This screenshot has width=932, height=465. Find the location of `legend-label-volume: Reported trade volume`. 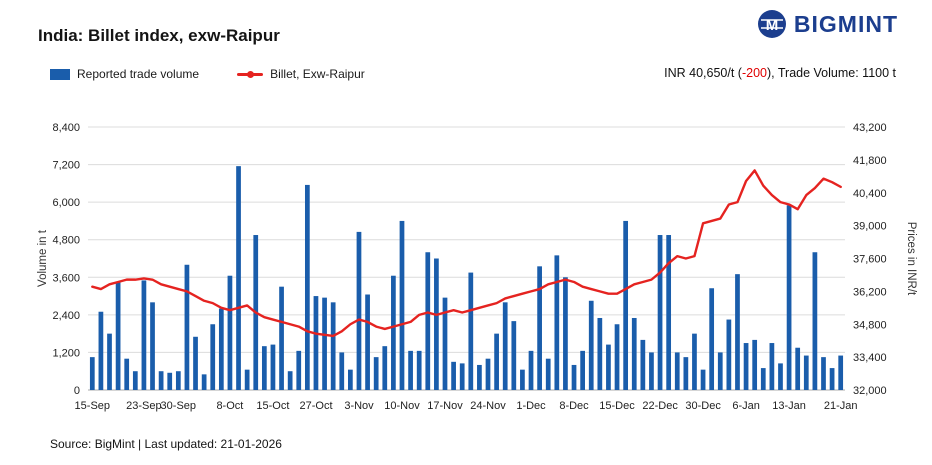

legend-label-volume: Reported trade volume is located at coordinates (138, 74).